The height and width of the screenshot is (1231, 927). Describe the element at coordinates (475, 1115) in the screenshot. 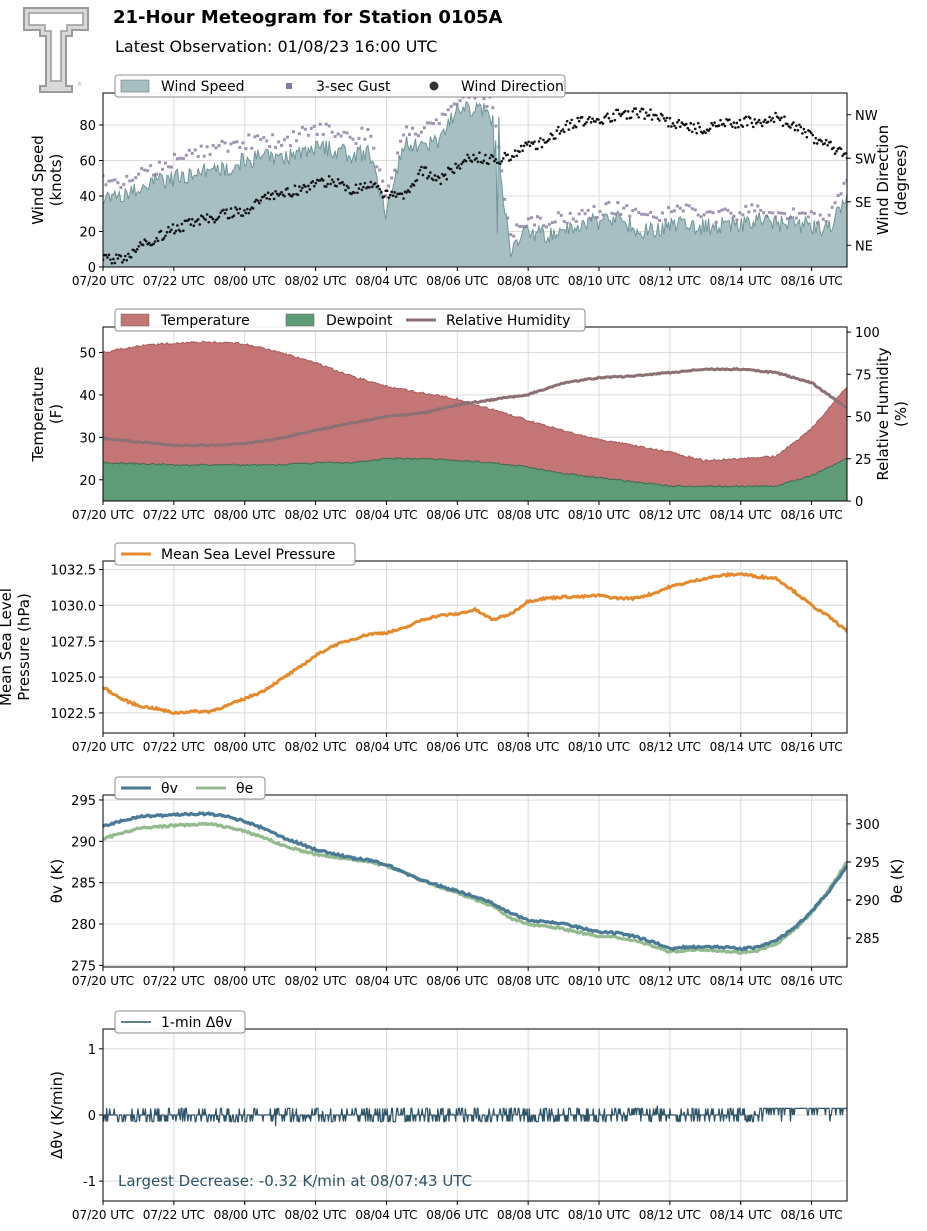

I see `plot-area` at that location.